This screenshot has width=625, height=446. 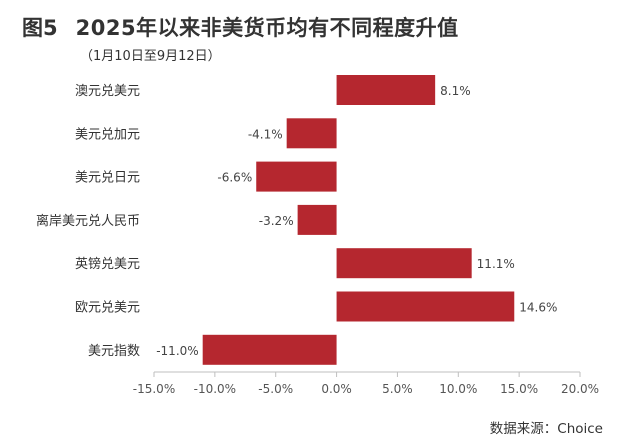 I want to click on data-label: 14.6%, so click(x=538, y=308).